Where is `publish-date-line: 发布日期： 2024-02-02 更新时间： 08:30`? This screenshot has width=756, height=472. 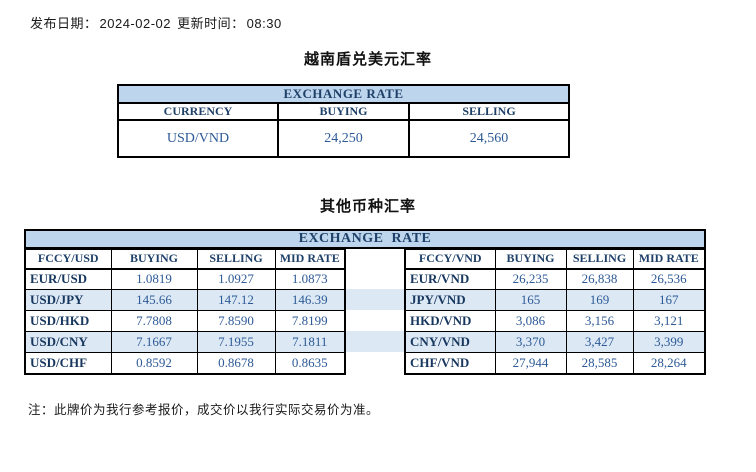
publish-date-line: 发布日期： 2024-02-02 更新时间： 08:30 is located at coordinates (157, 22).